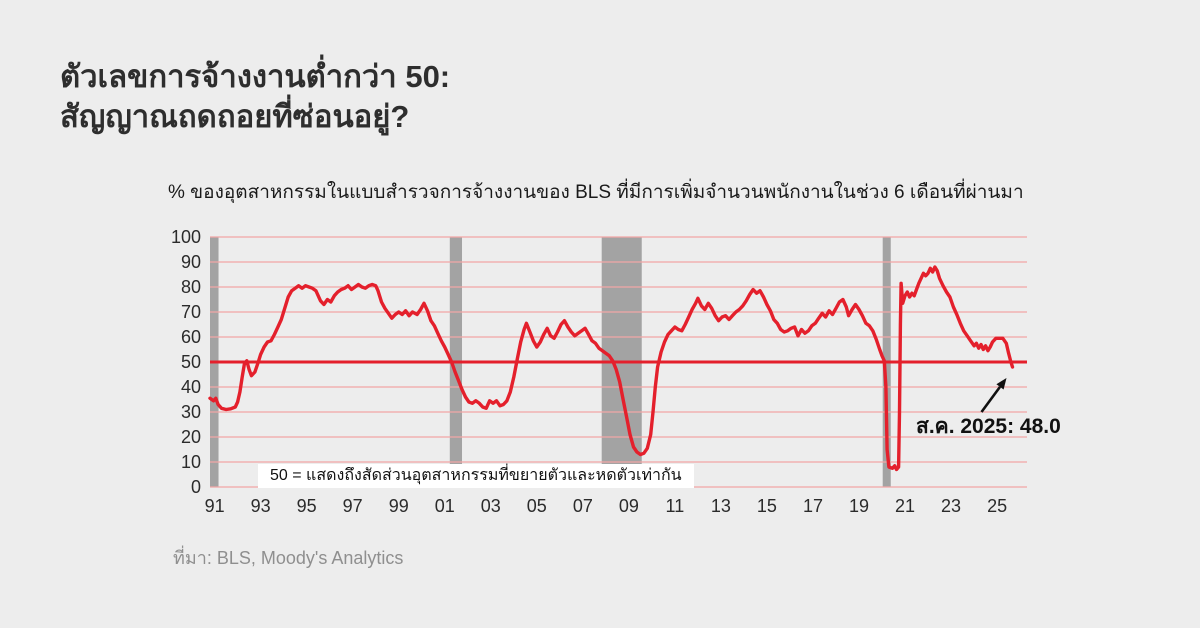 This screenshot has height=628, width=1200. Describe the element at coordinates (905, 506) in the screenshot. I see `x-axis-tick-label: 21` at that location.